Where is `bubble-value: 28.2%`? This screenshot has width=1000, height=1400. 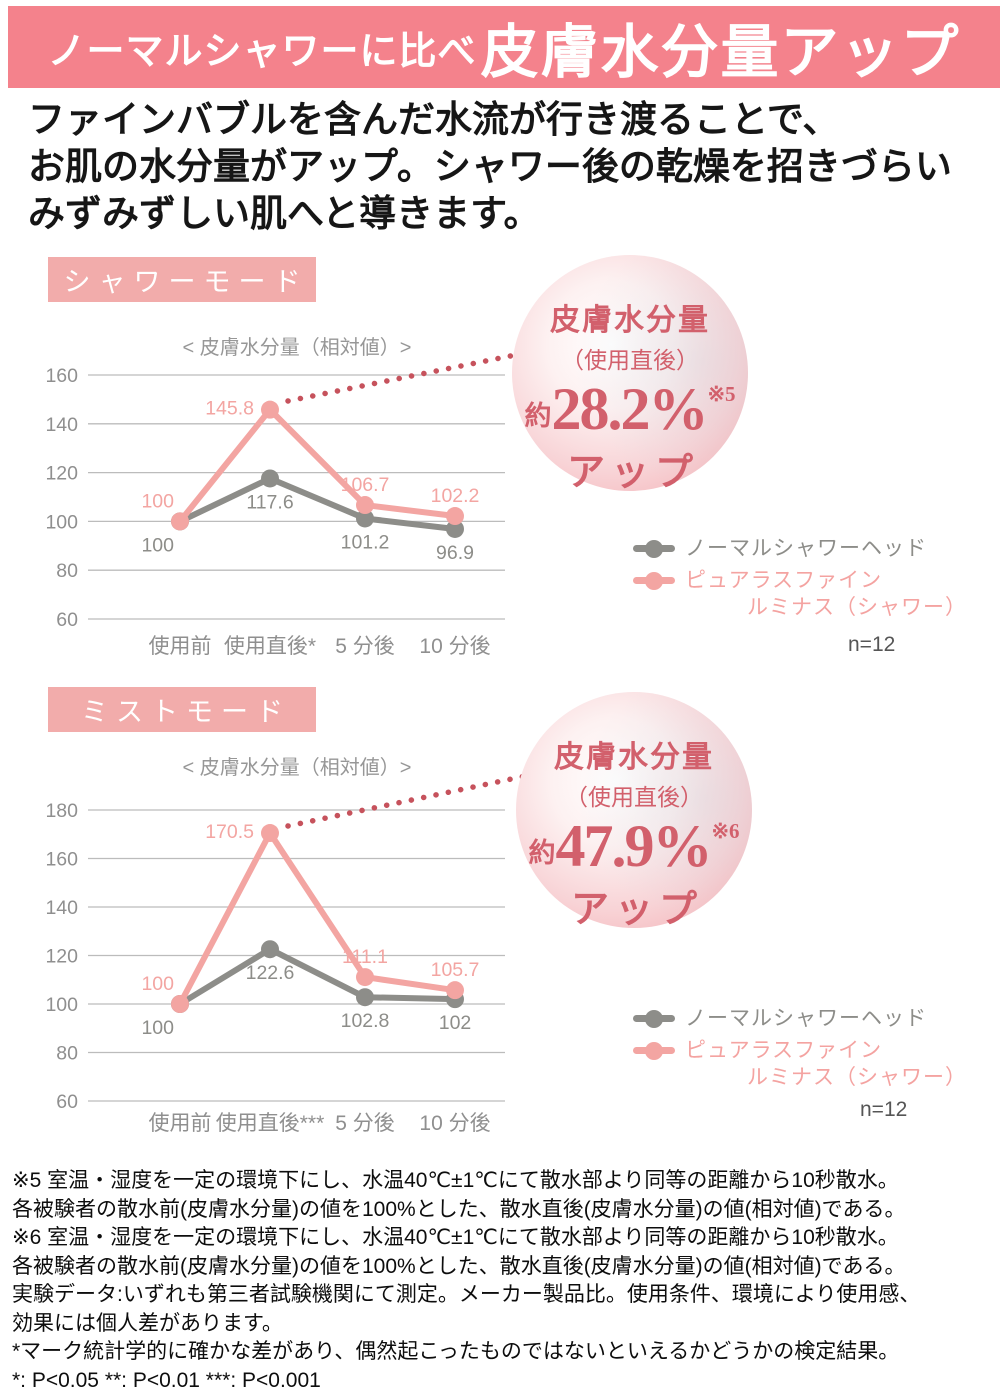
bubble-value: 28.2% is located at coordinates (629, 409).